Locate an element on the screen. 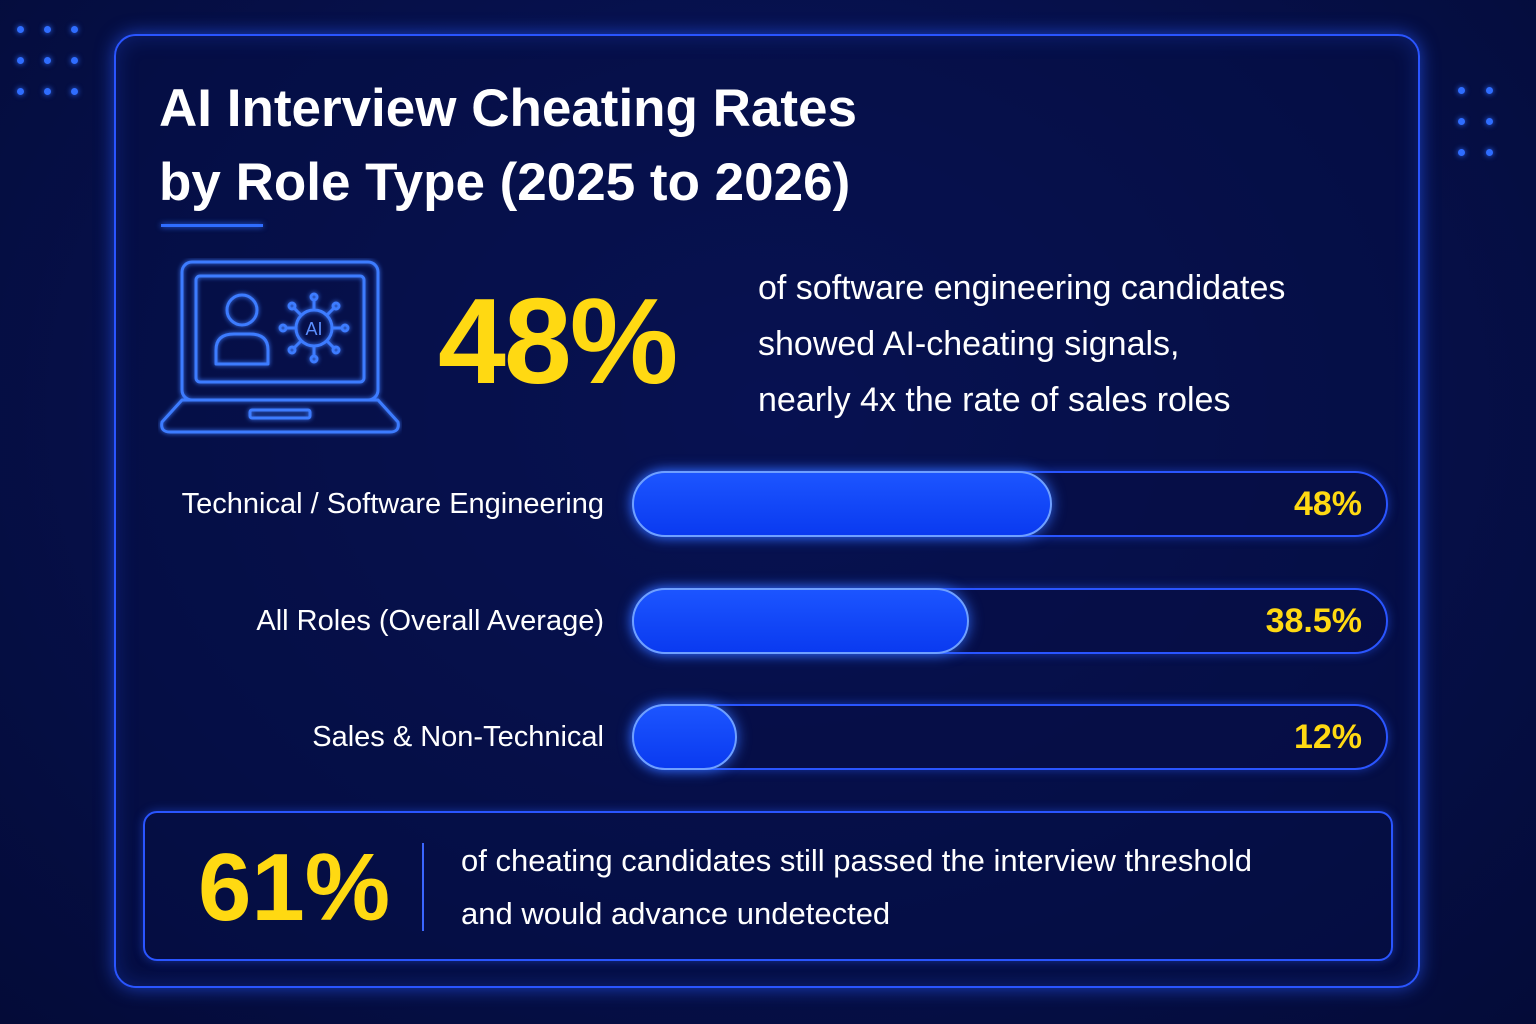 The image size is (1536, 1024). ai-badge-text: AI is located at coordinates (313, 329).